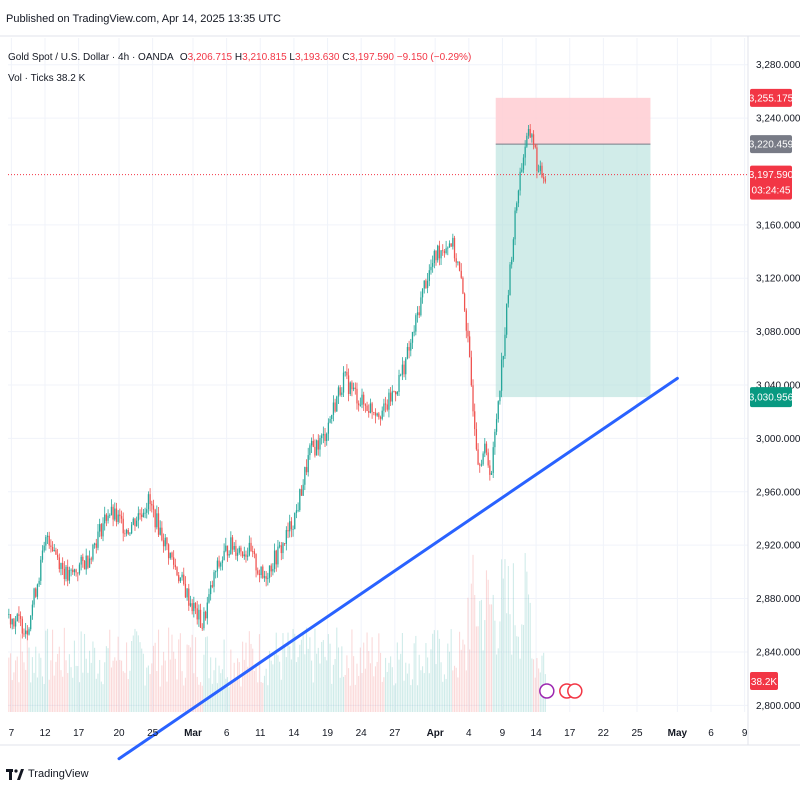 The image size is (800, 800). What do you see at coordinates (395, 733) in the screenshot?
I see `x-tick-label: 27` at bounding box center [395, 733].